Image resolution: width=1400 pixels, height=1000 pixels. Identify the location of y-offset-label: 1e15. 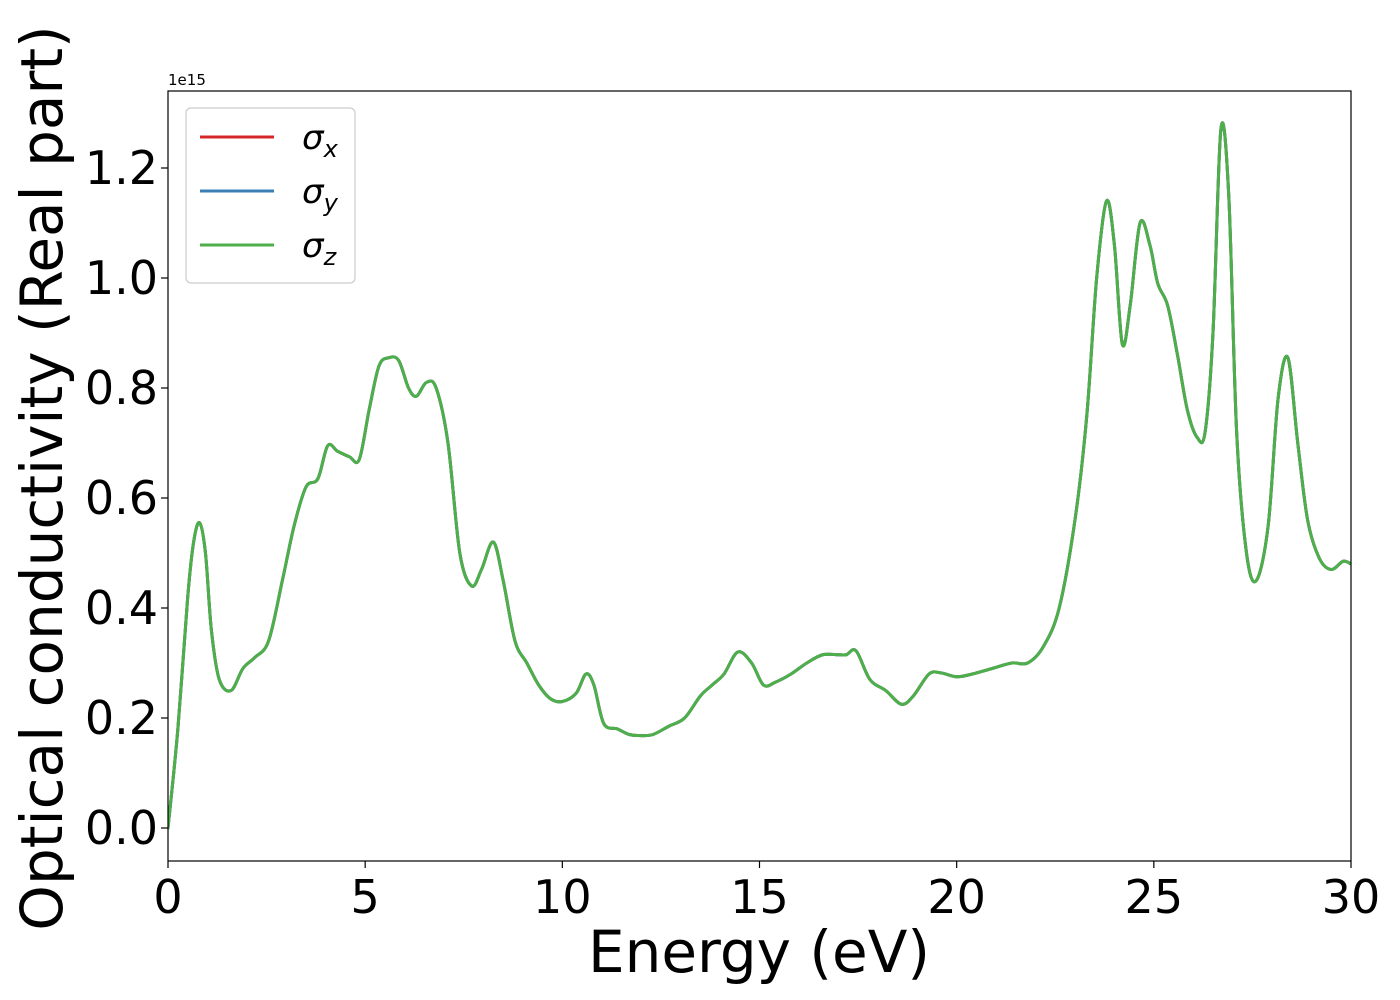
(187, 80).